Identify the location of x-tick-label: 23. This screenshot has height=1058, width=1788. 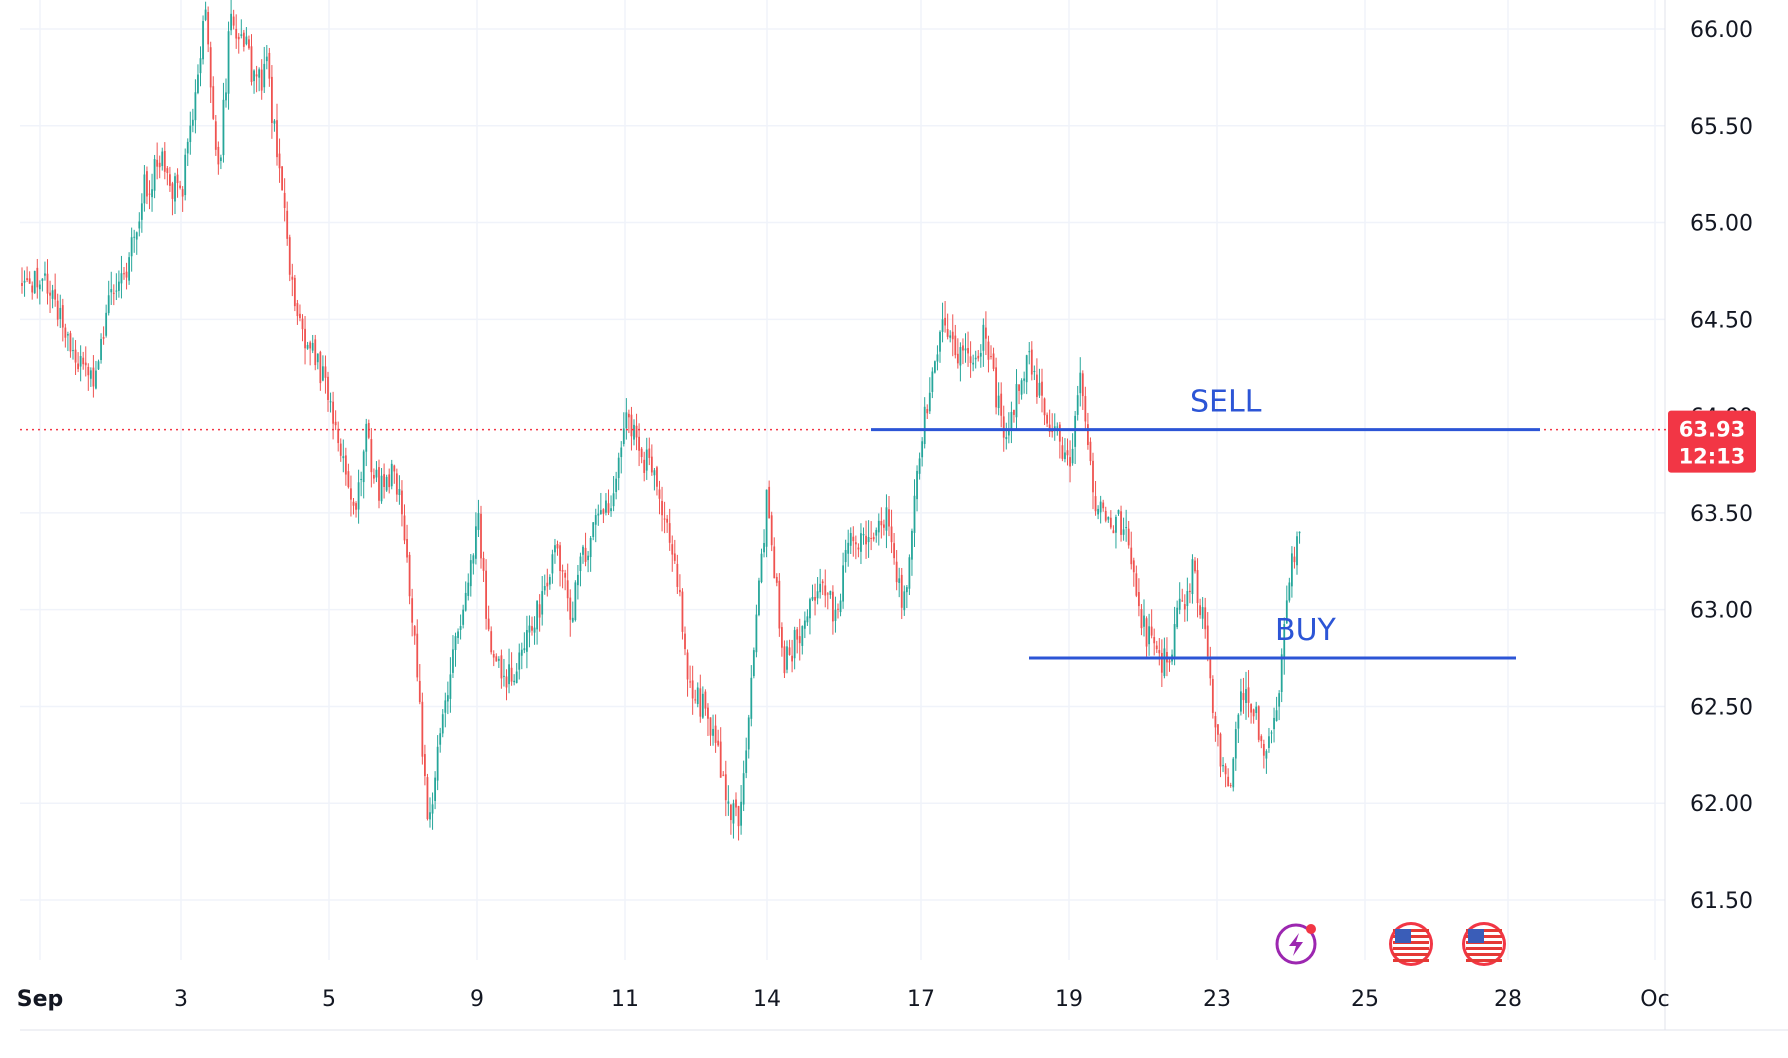
(1217, 999).